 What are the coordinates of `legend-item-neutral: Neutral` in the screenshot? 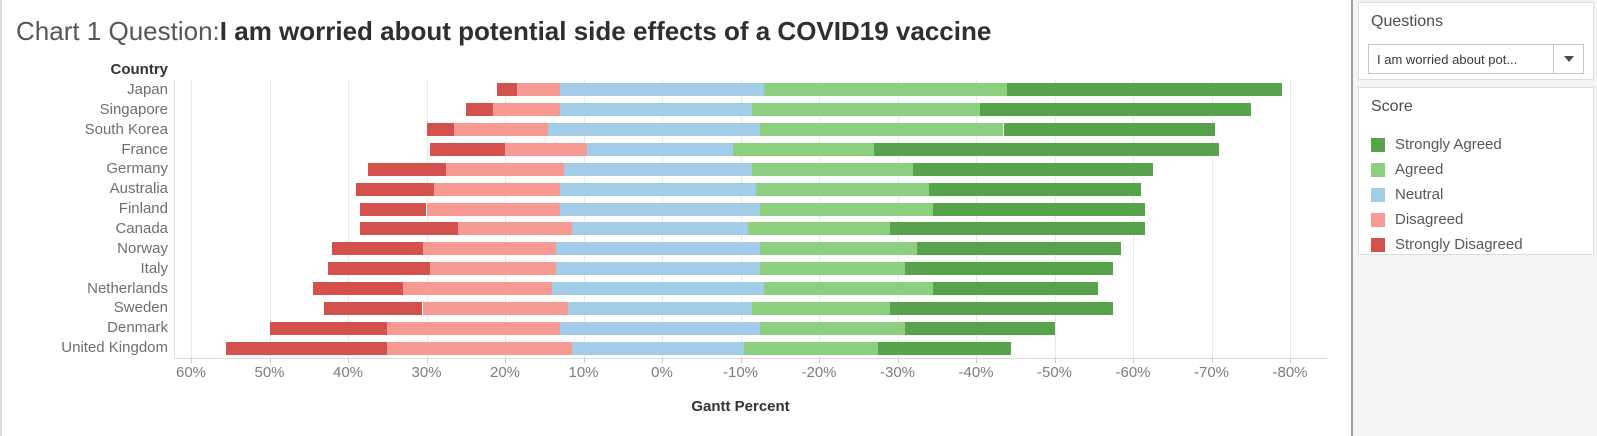 It's located at (1447, 194).